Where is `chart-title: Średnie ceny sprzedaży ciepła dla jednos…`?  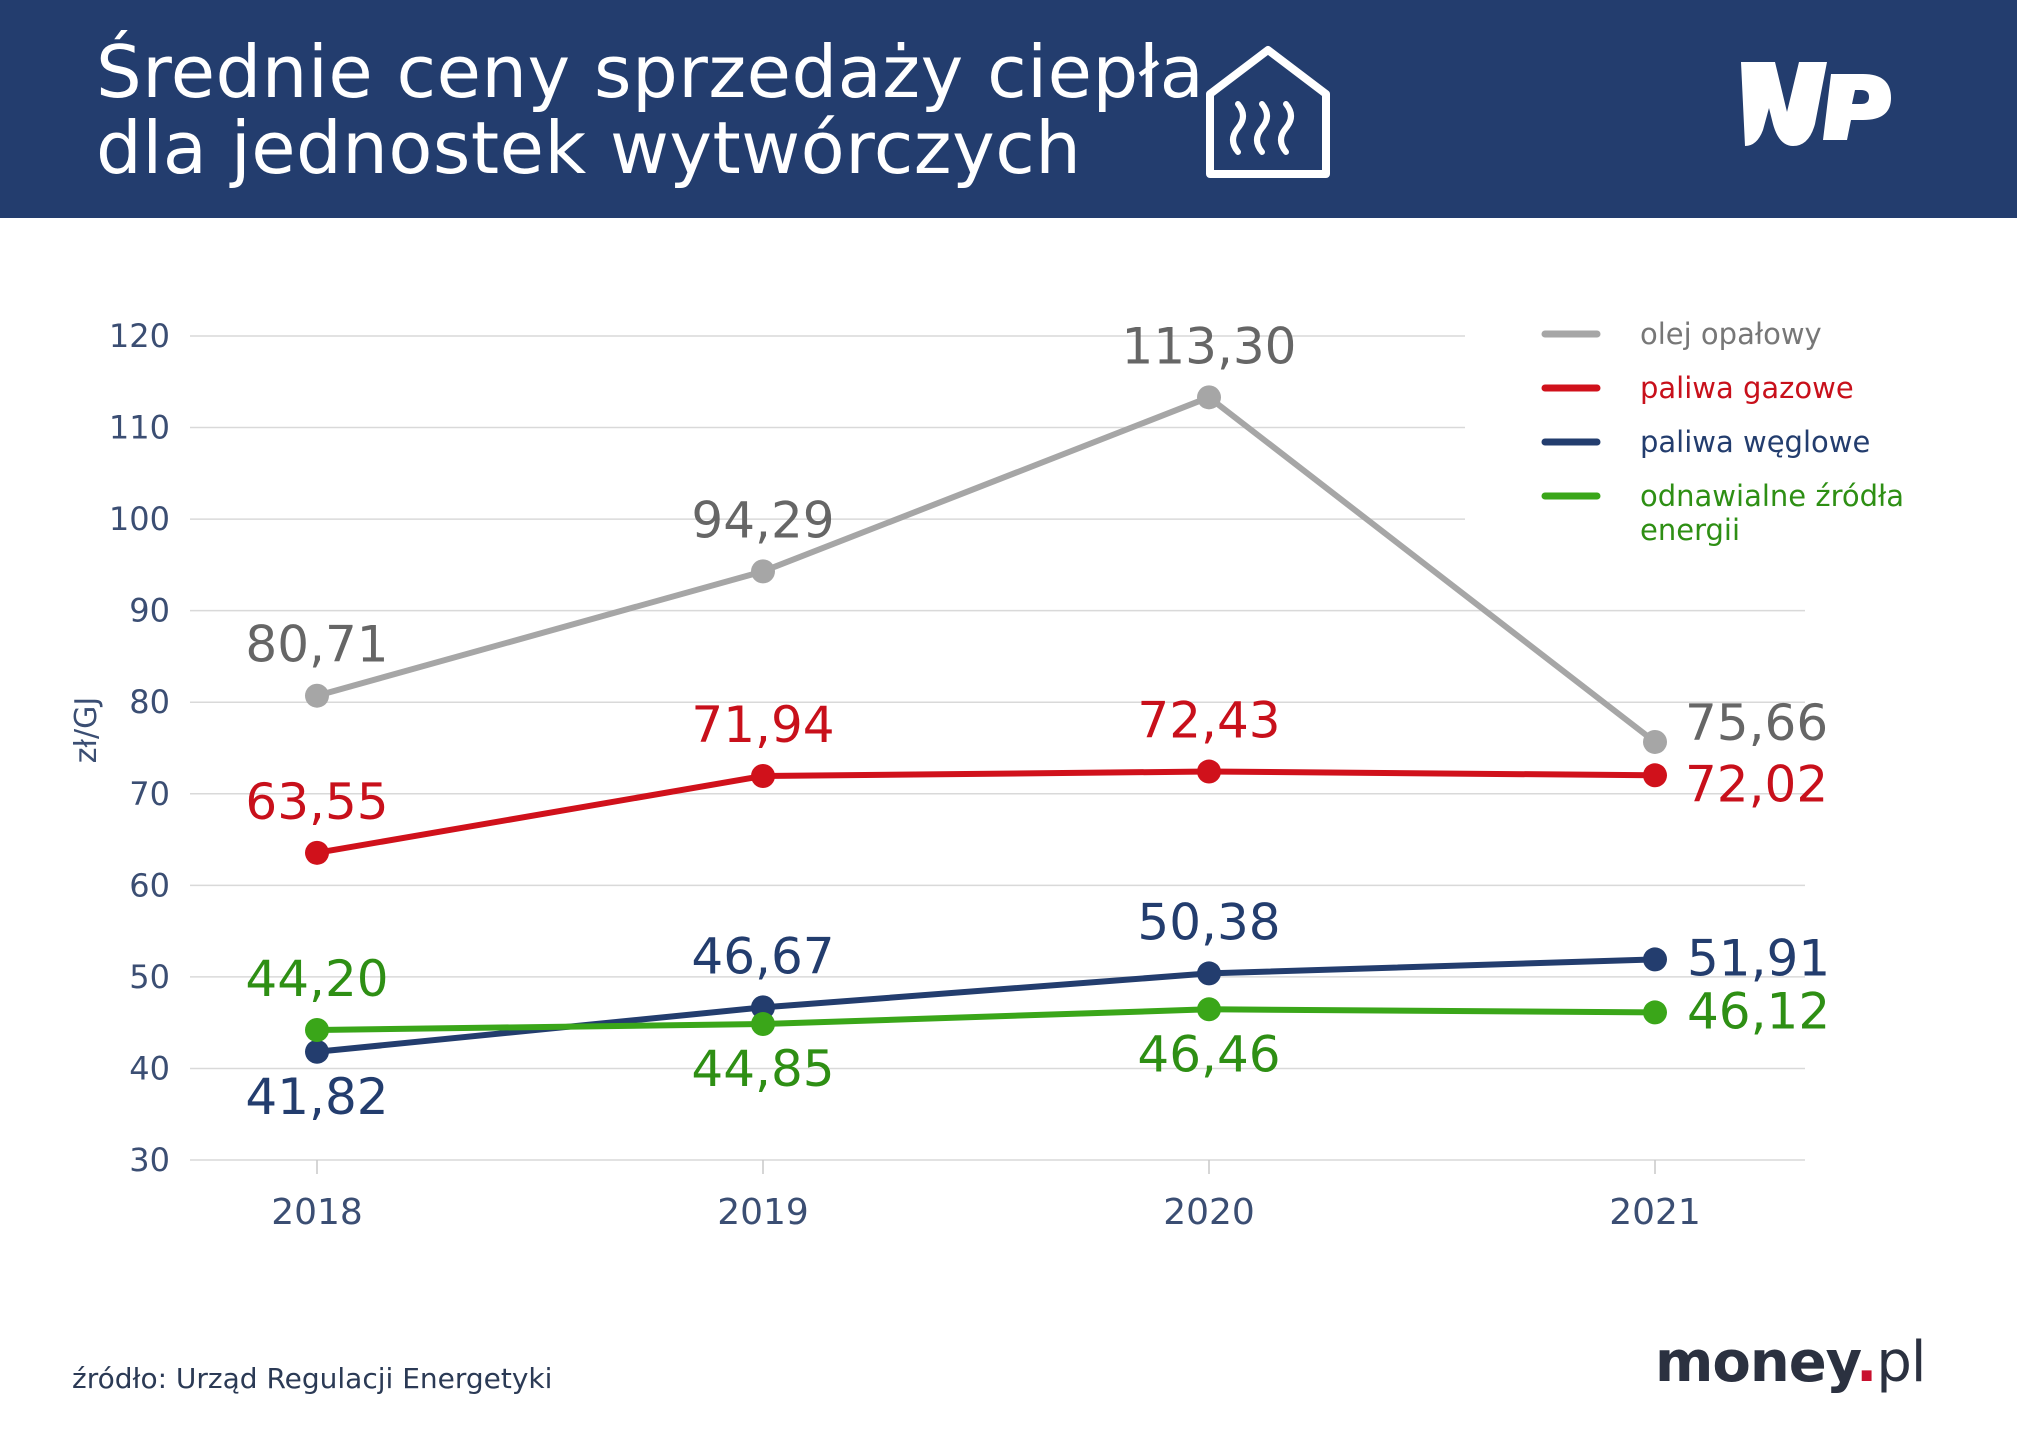 chart-title: Średnie ceny sprzedaży ciepła dla jednos… is located at coordinates (650, 110).